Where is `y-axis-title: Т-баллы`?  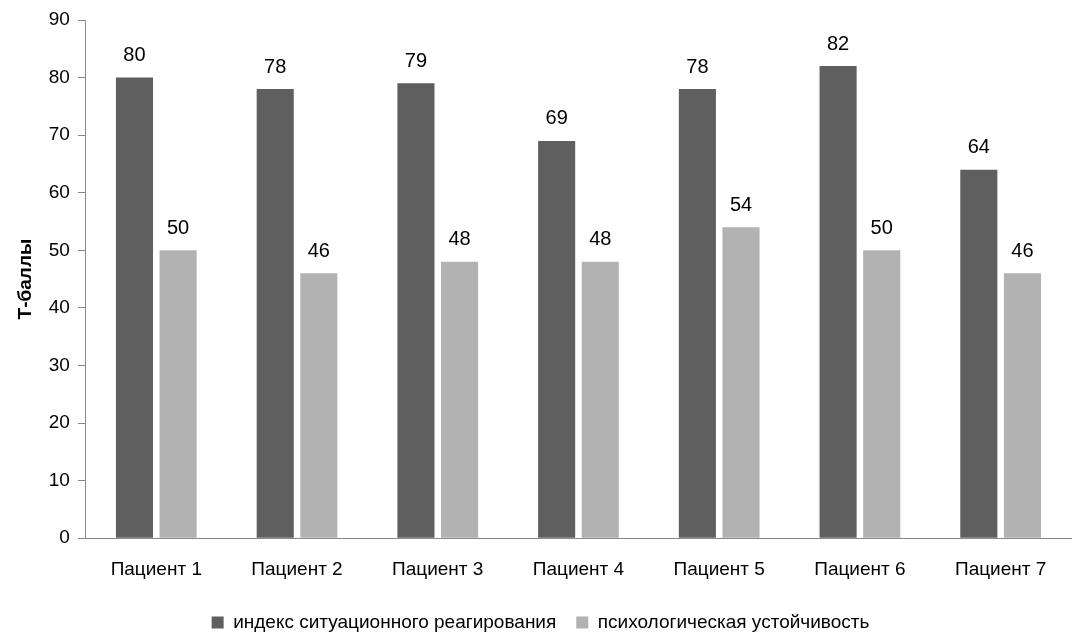
y-axis-title: Т-баллы is located at coordinates (24, 279).